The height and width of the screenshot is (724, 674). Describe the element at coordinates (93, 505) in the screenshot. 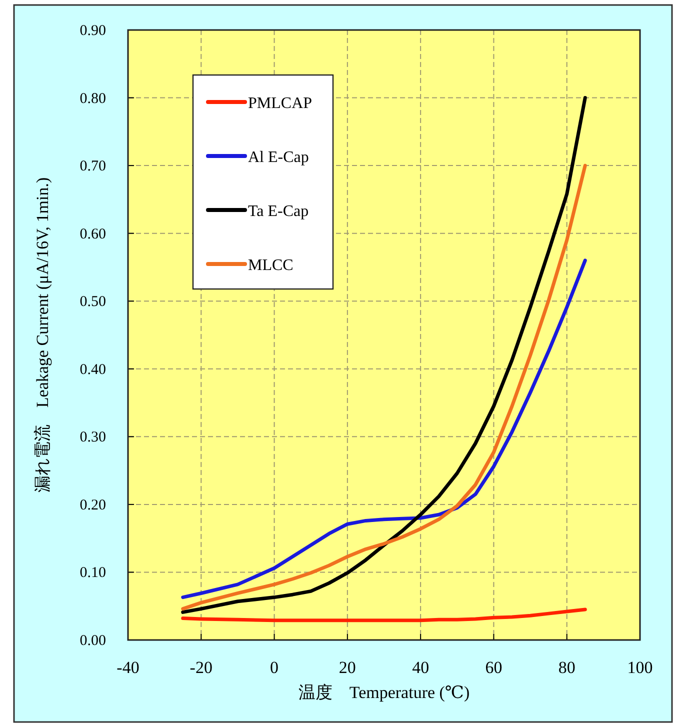

I see `y-tick-label: 0.20` at that location.